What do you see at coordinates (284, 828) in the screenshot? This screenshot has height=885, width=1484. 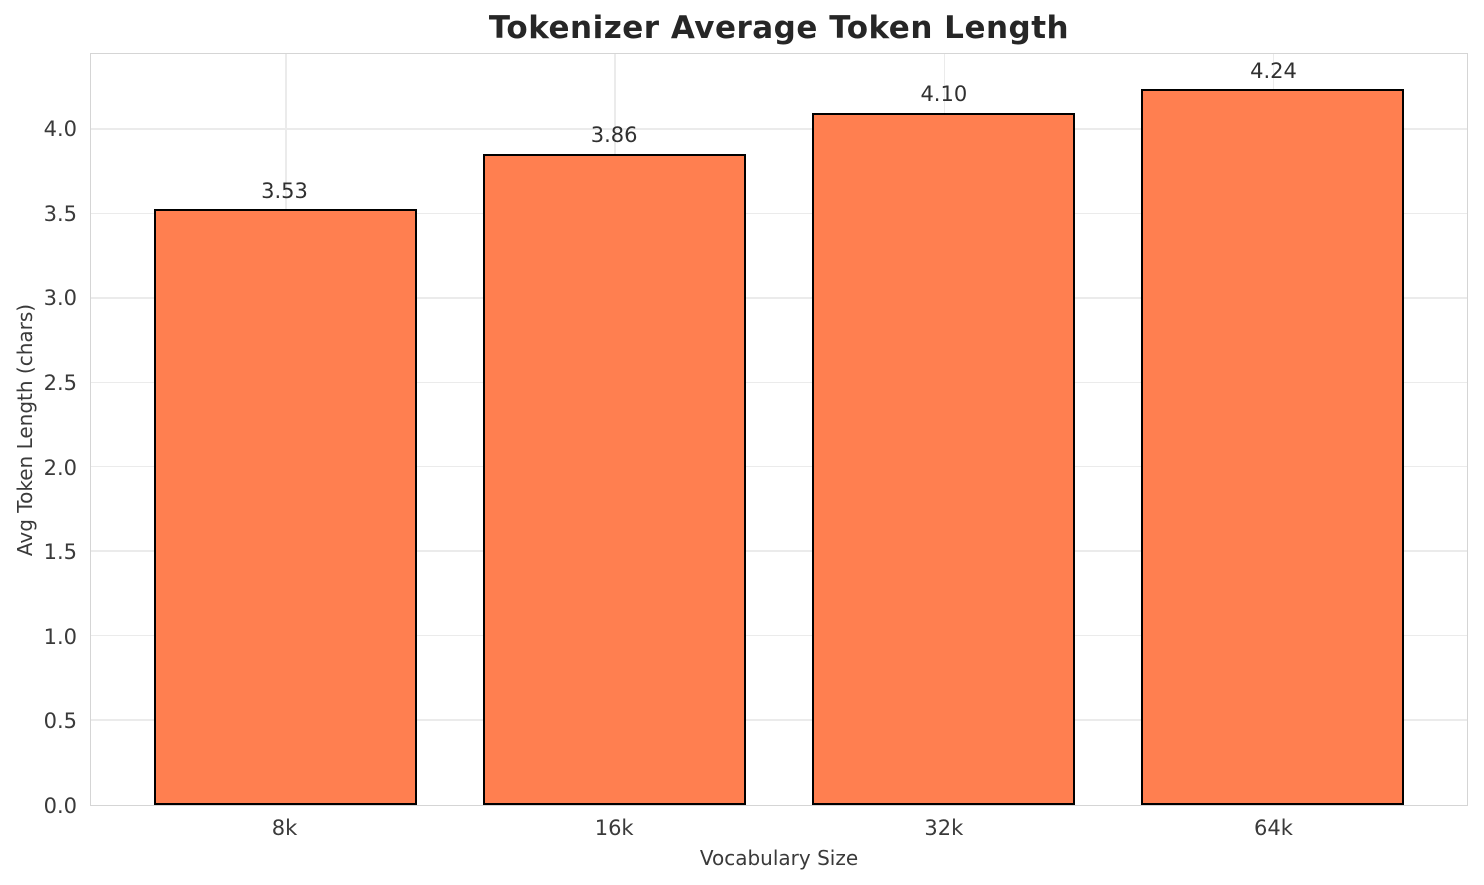 I see `x-tick-label: 8k` at bounding box center [284, 828].